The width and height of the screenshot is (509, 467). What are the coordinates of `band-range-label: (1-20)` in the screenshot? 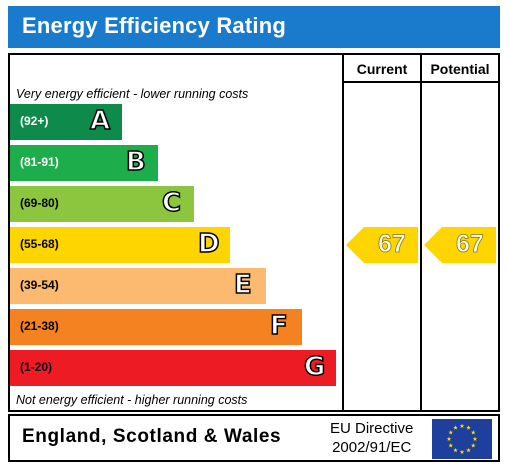 It's located at (36, 367).